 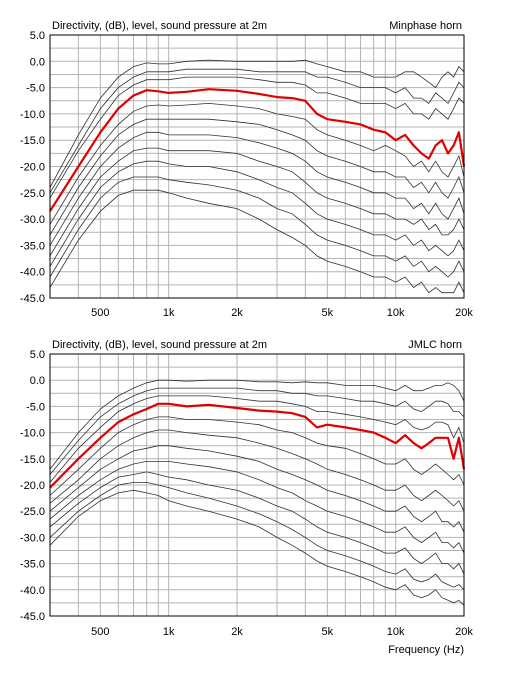 What do you see at coordinates (426, 650) in the screenshot?
I see `x-axis-label: Frequency (Hz)` at bounding box center [426, 650].